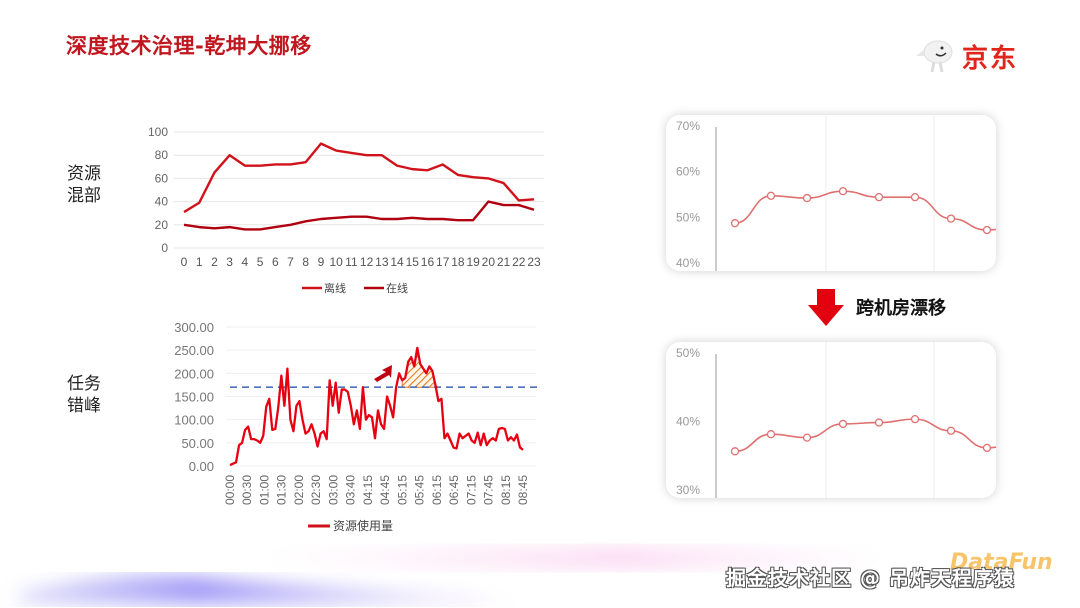 The height and width of the screenshot is (608, 1080). What do you see at coordinates (230, 490) in the screenshot?
I see `x-tick-label: 00:00` at bounding box center [230, 490].